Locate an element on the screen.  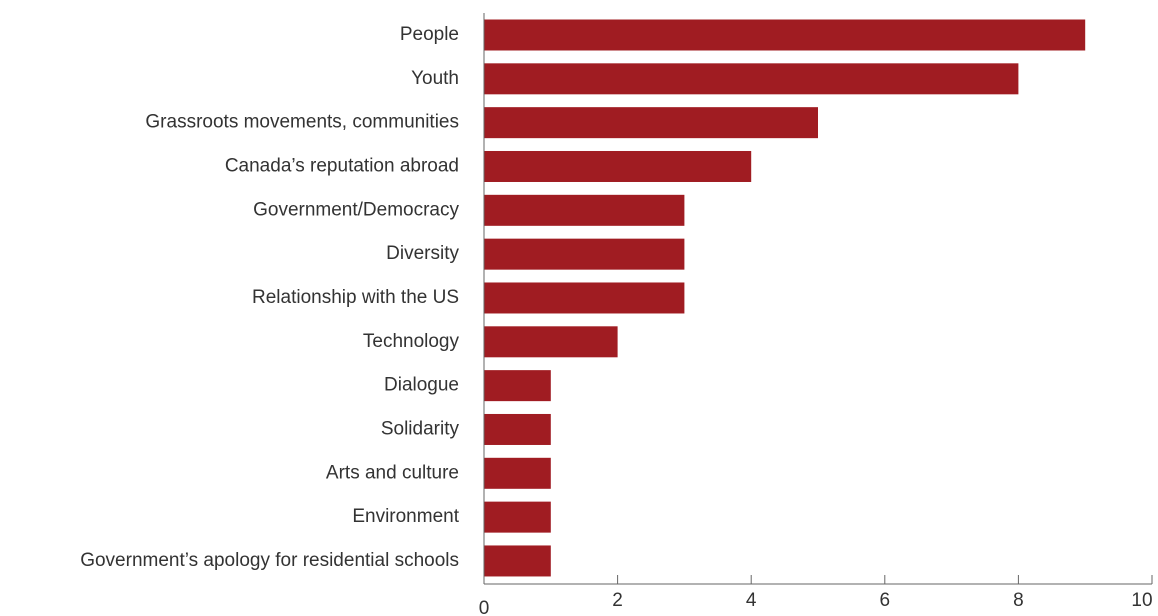
x-tick-label: 8 is located at coordinates (1018, 600).